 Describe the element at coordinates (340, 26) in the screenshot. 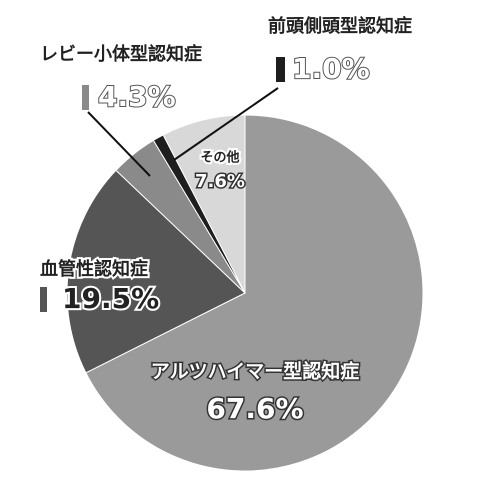

I see `slice-label: 前頭側頭型認知症` at that location.